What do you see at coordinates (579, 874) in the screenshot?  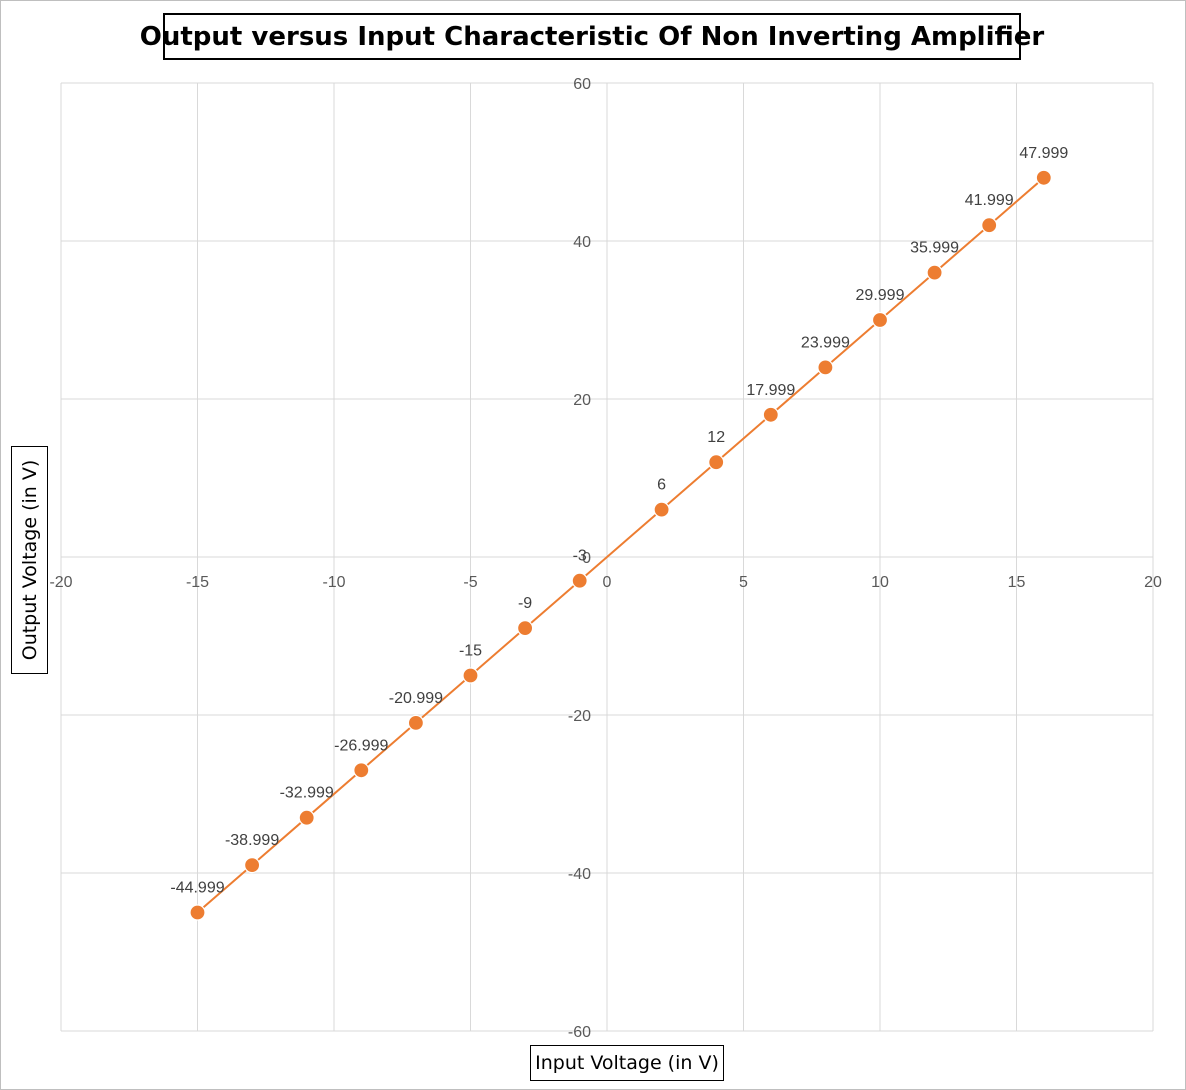 I see `y-tick-label: -40` at bounding box center [579, 874].